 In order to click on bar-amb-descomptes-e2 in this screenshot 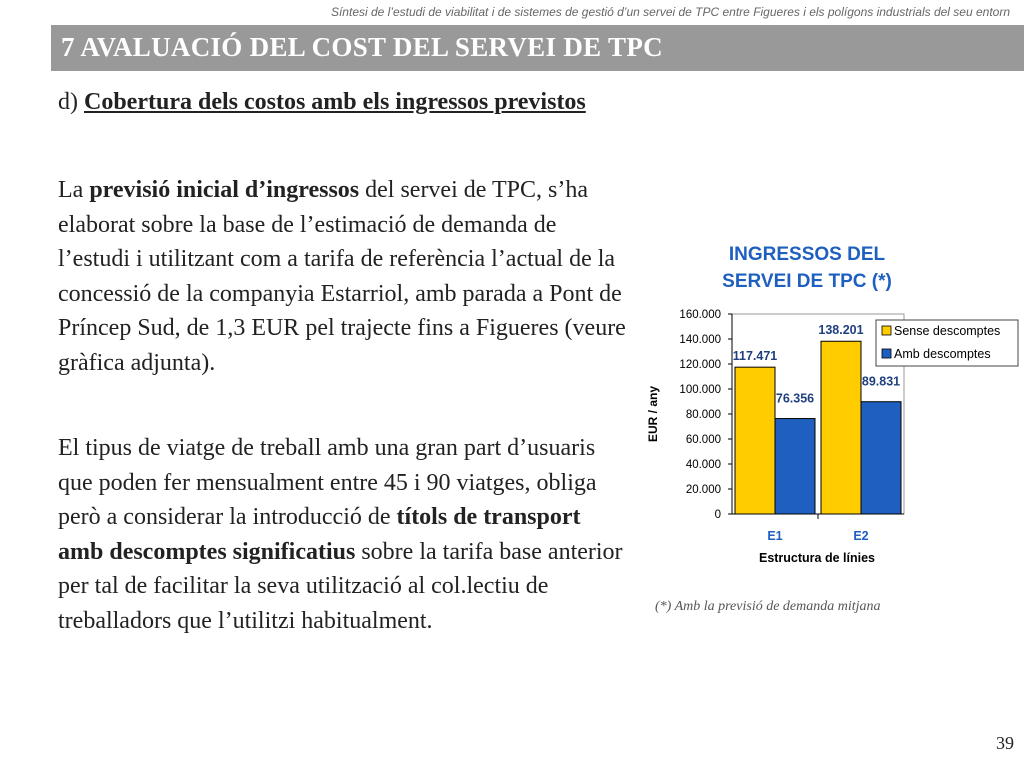, I will do `click(881, 458)`.